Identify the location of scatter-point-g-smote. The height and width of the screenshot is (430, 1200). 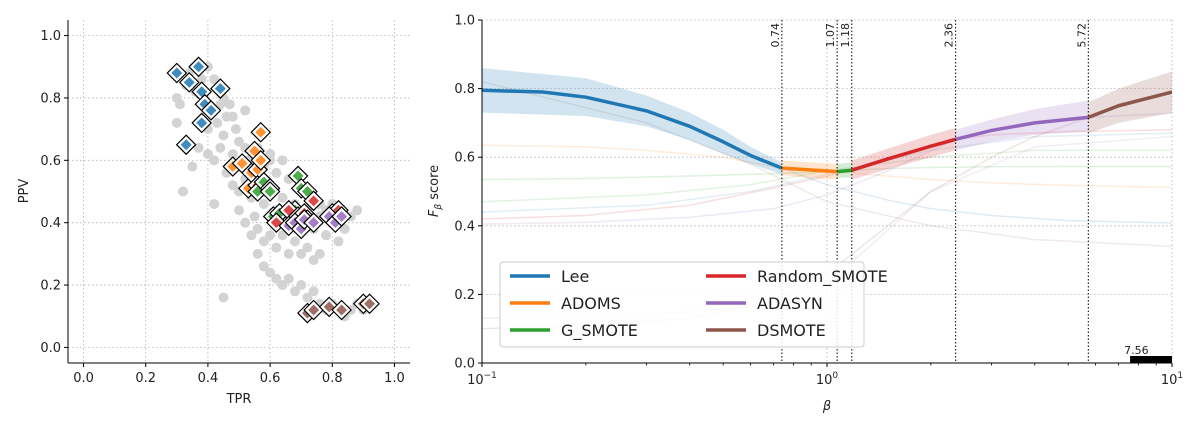
(270, 191).